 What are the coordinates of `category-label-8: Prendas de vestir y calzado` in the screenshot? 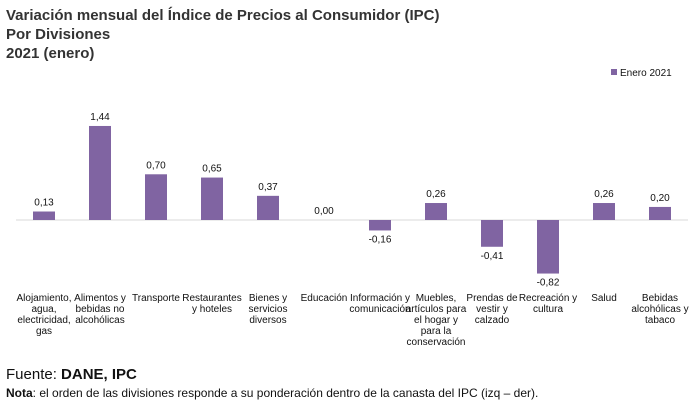 It's located at (492, 309).